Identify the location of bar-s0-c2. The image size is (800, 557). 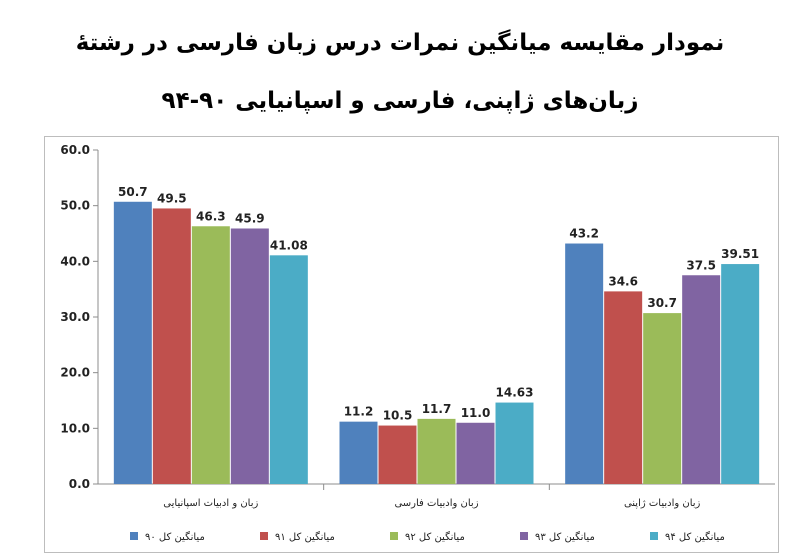
(584, 363).